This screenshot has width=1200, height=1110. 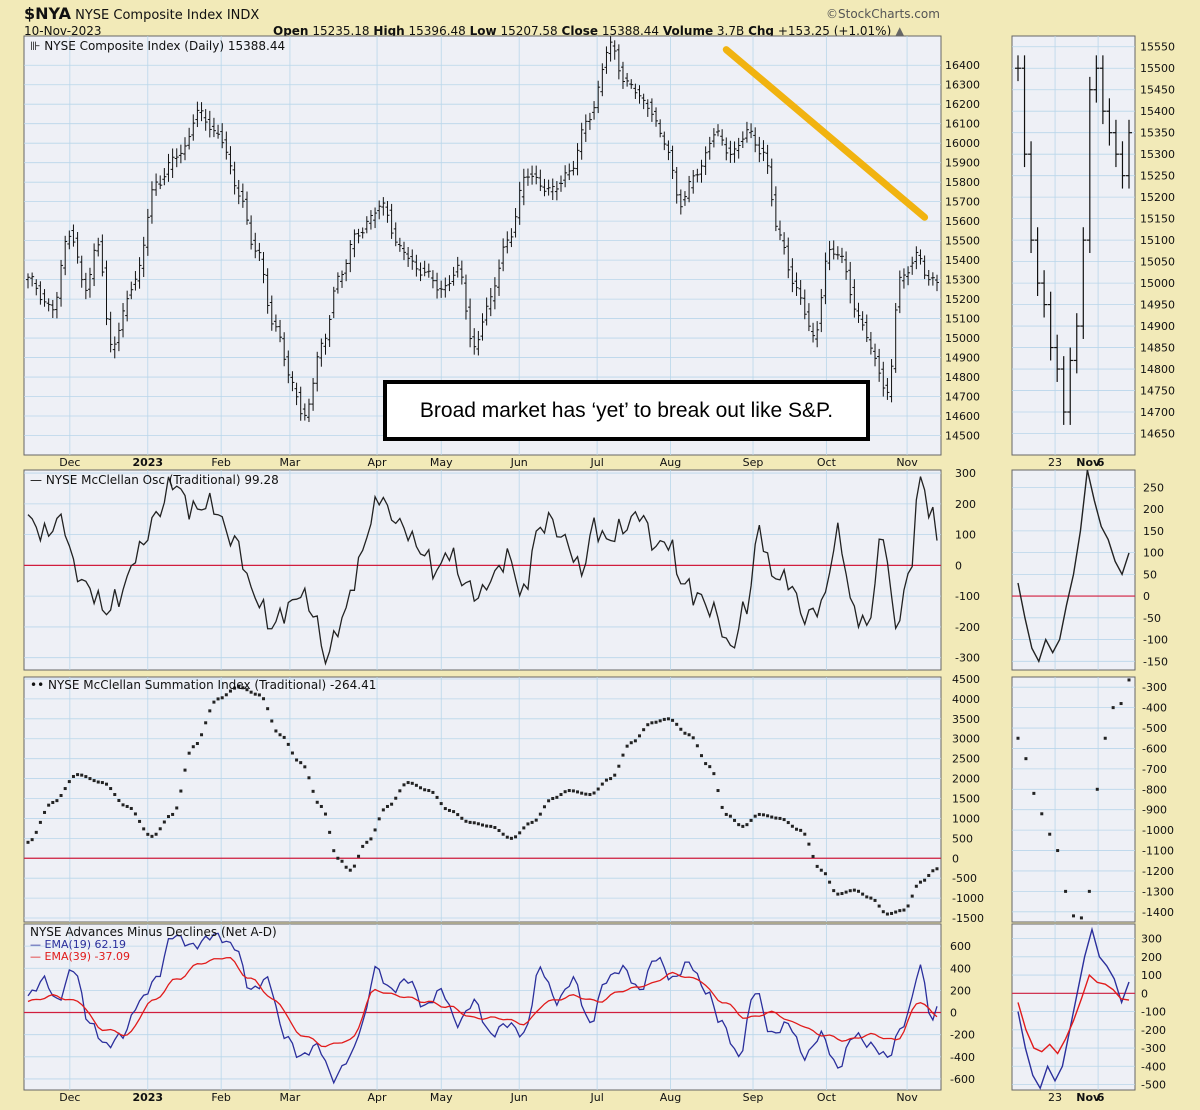 What do you see at coordinates (1157, 154) in the screenshot?
I see `mini-price-y-tick-label: 15300` at bounding box center [1157, 154].